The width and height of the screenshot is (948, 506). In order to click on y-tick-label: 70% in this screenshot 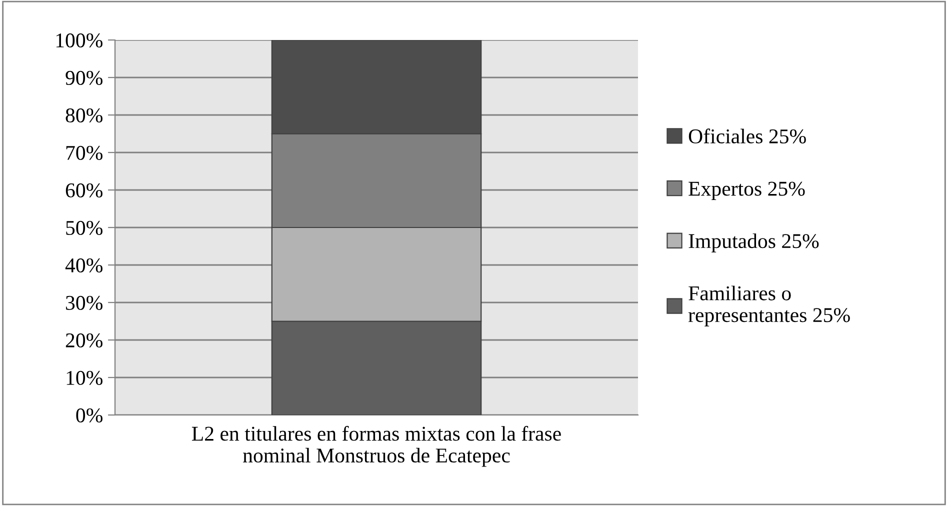, I will do `click(84, 153)`.